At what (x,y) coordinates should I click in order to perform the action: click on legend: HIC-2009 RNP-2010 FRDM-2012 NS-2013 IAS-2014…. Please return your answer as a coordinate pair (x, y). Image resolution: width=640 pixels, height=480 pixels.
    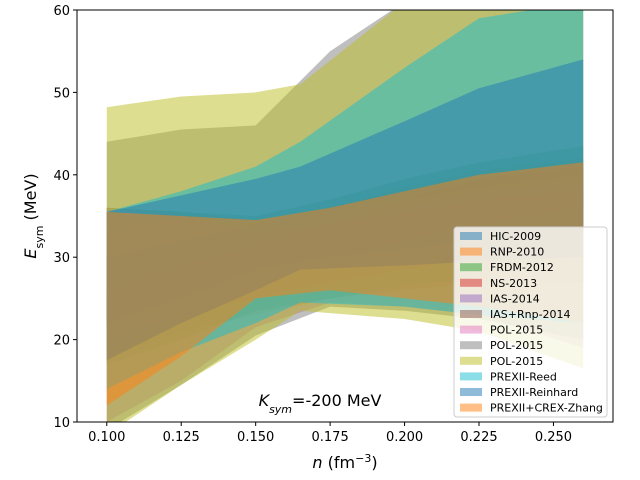
    Looking at the image, I should click on (530, 322).